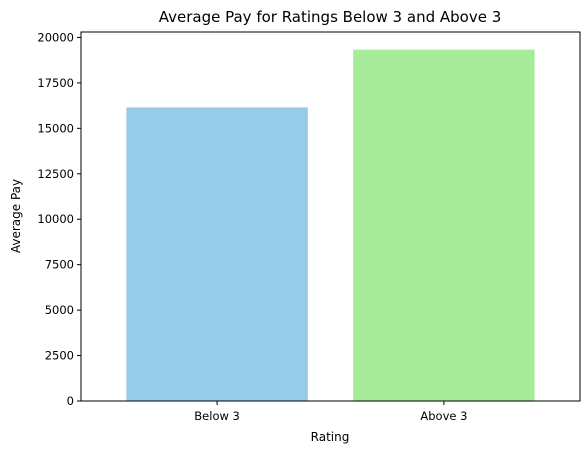 The image size is (587, 453). What do you see at coordinates (59, 310) in the screenshot?
I see `y-tick-label: 5000` at bounding box center [59, 310].